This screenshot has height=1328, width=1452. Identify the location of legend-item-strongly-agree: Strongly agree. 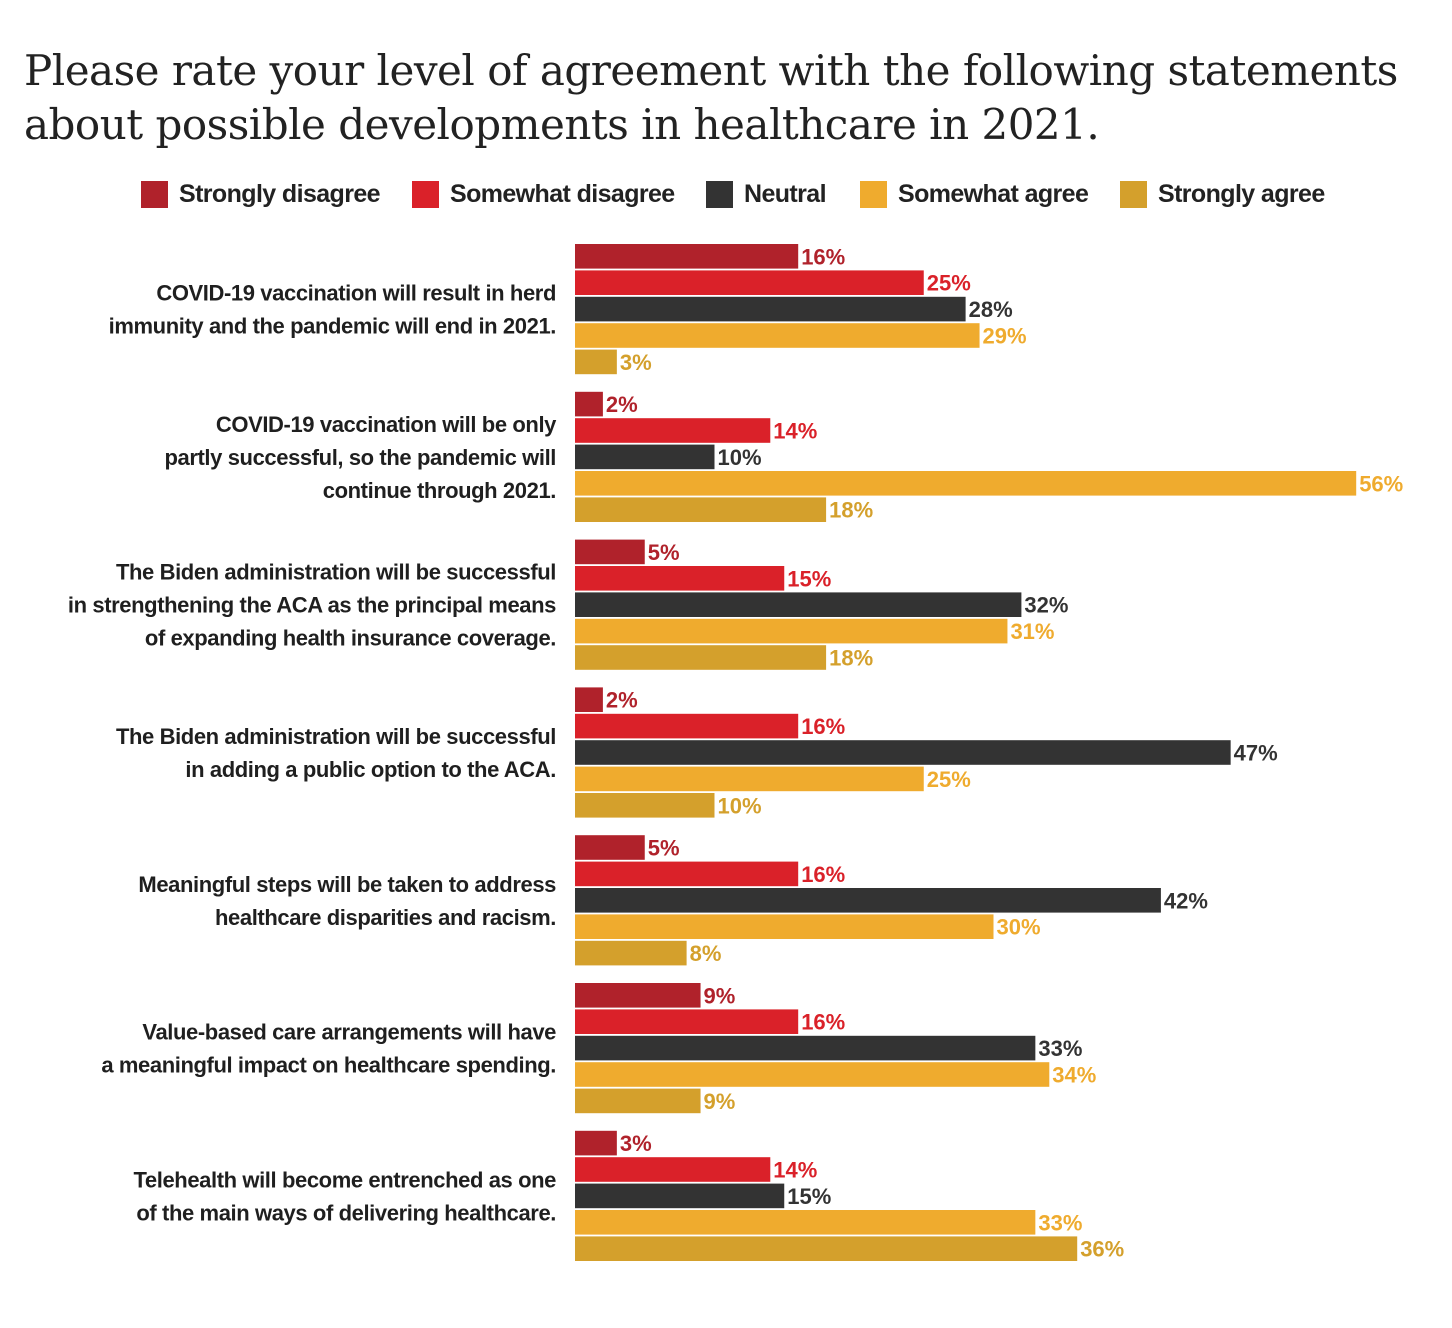
(1222, 194).